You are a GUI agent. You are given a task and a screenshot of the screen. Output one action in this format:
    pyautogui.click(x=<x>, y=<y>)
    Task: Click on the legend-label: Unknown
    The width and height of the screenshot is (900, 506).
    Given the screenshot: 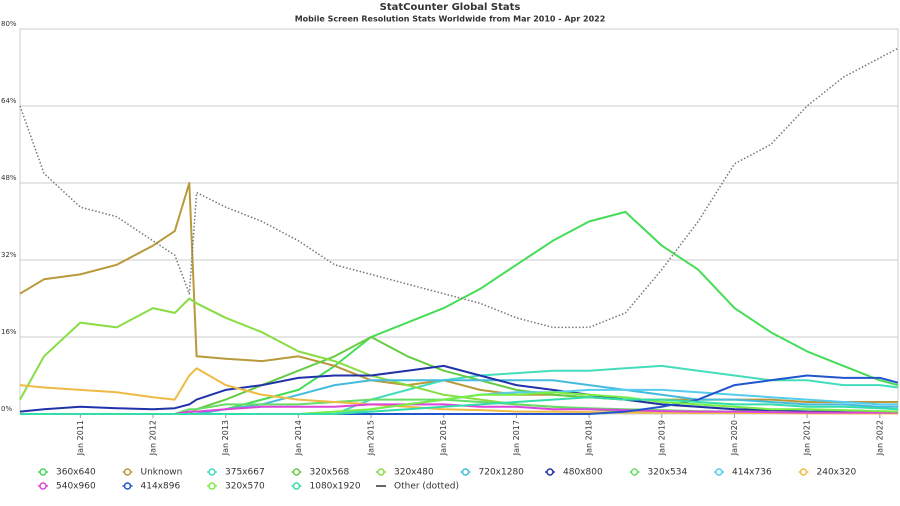 What is the action you would take?
    pyautogui.click(x=162, y=473)
    